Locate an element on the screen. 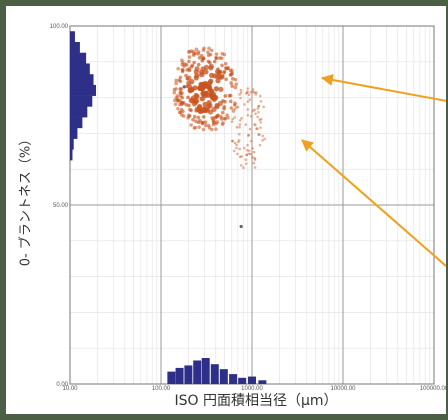  y-tick-label: 100.00 is located at coordinates (59, 27).